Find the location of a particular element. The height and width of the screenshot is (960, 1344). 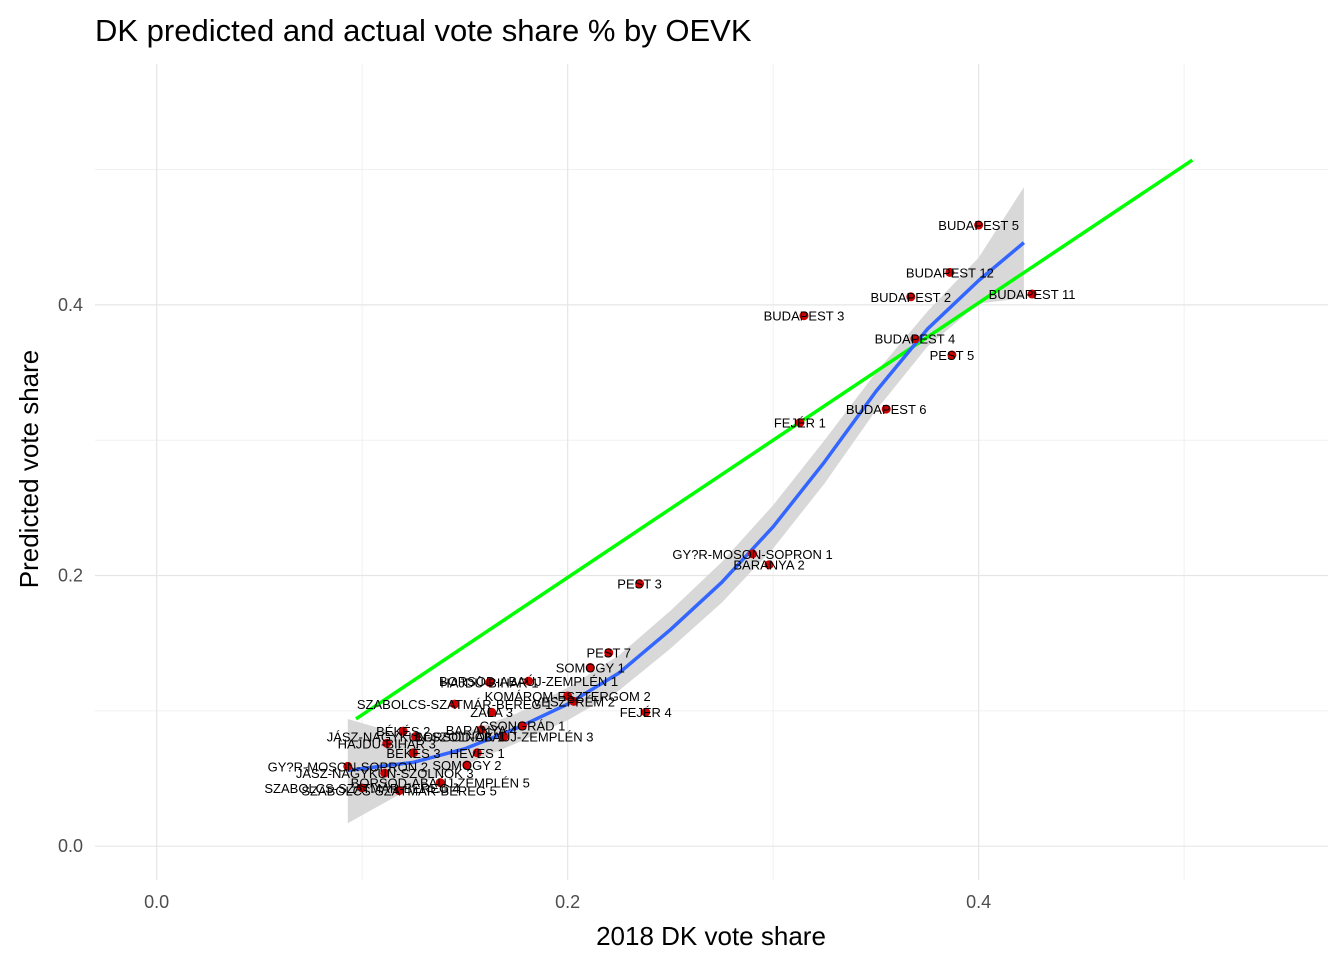

point-label: BUDAPEST 4 is located at coordinates (915, 339).